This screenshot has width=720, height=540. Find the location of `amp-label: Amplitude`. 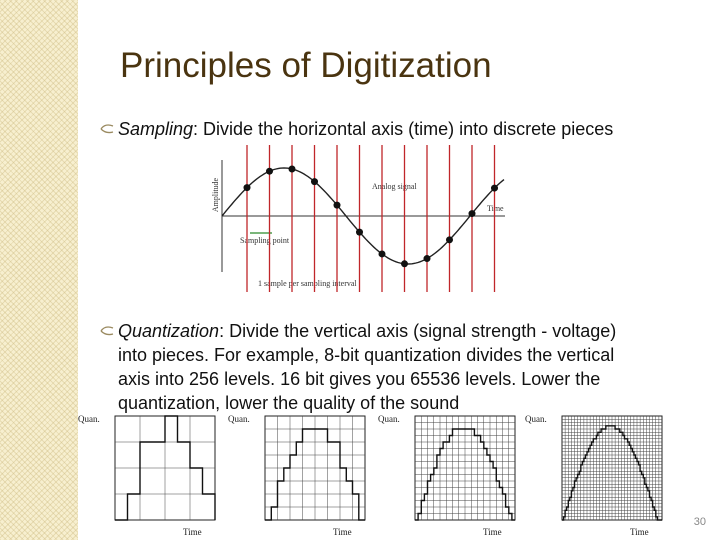

amp-label: Amplitude is located at coordinates (215, 194).